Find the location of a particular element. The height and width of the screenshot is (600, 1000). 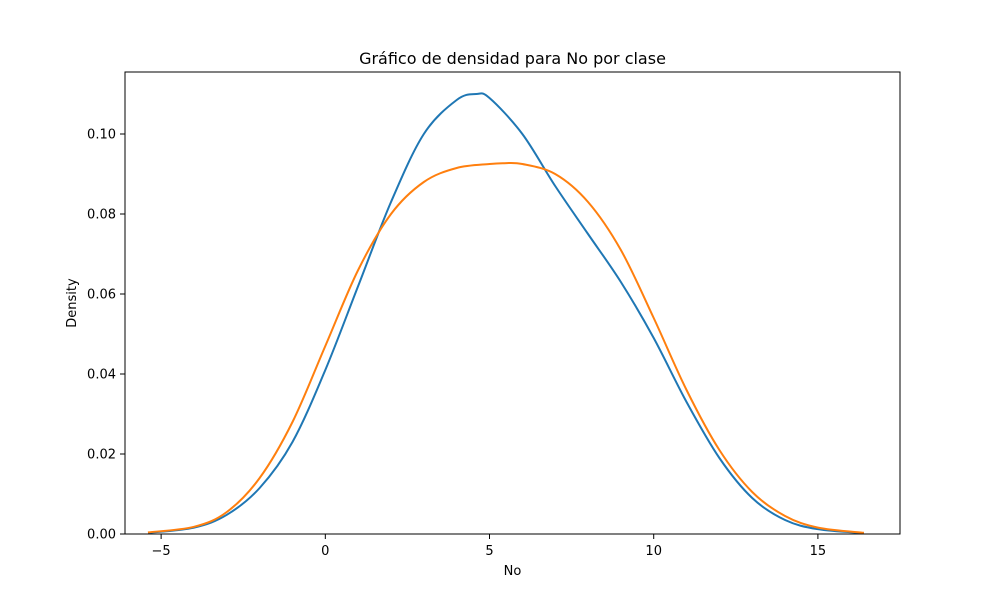

y-axis: 0.00 0.02 0.04 0.06 0.08 0.10 is located at coordinates (106, 335).